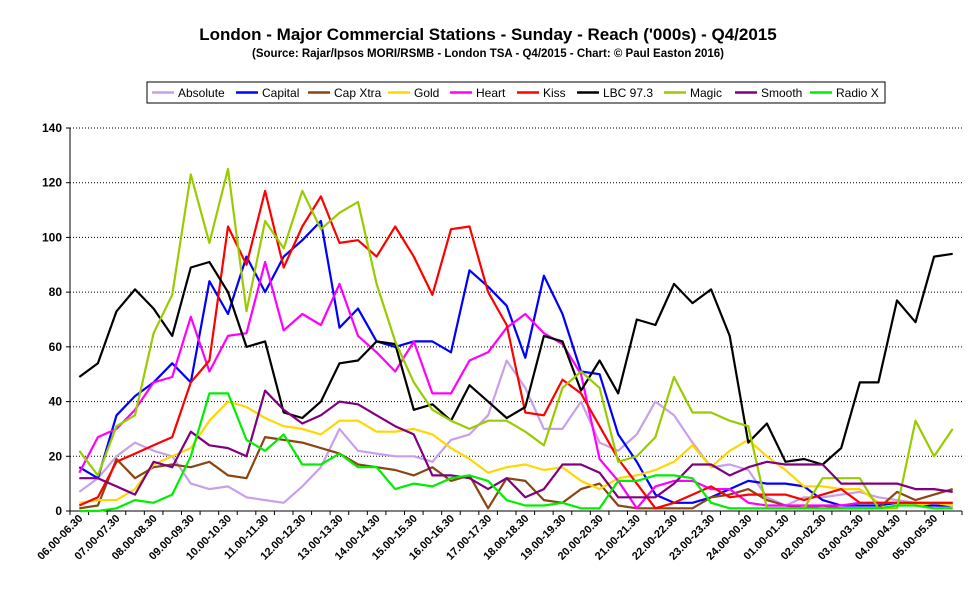 The width and height of the screenshot is (977, 605). What do you see at coordinates (56, 292) in the screenshot?
I see `y-tick-label: 80` at bounding box center [56, 292].